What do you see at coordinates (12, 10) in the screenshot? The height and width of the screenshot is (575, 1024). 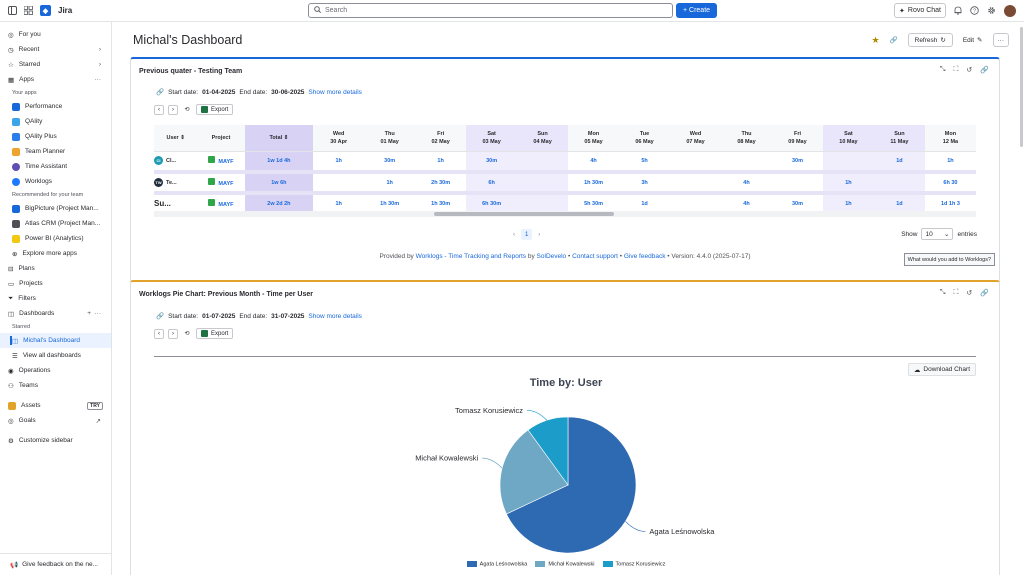 I see `sidebar-toggle-icon` at bounding box center [12, 10].